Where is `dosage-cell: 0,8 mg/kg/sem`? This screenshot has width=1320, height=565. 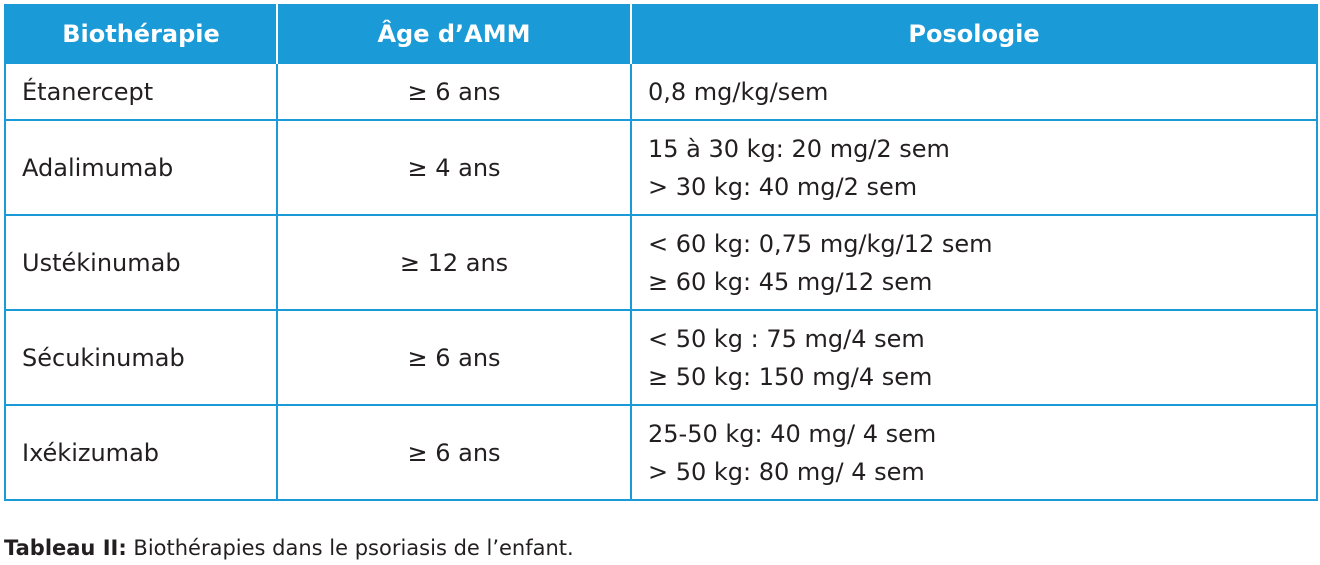
dosage-cell: 0,8 mg/kg/sem is located at coordinates (974, 91).